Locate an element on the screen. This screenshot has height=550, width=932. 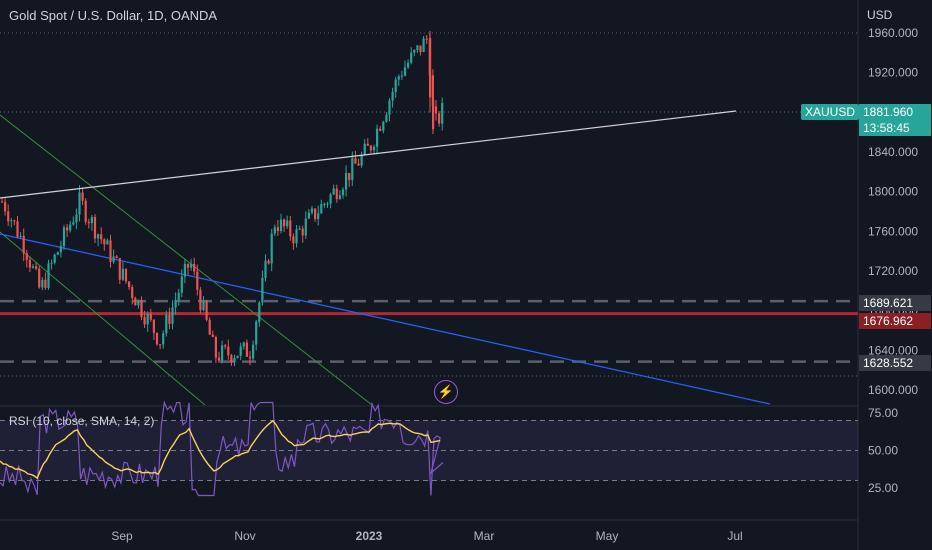
time-axis-label: May is located at coordinates (607, 536).